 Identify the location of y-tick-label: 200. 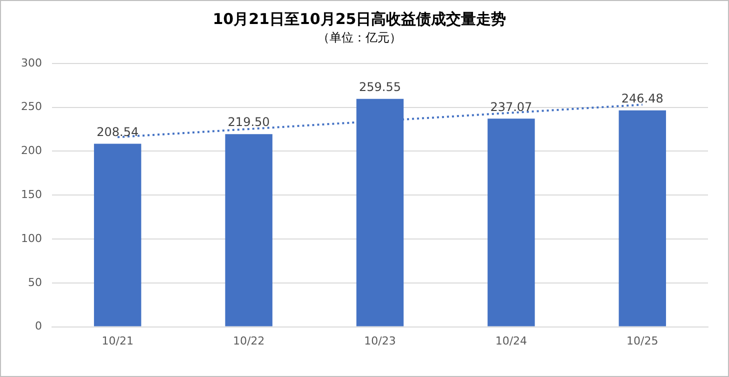
(31, 151).